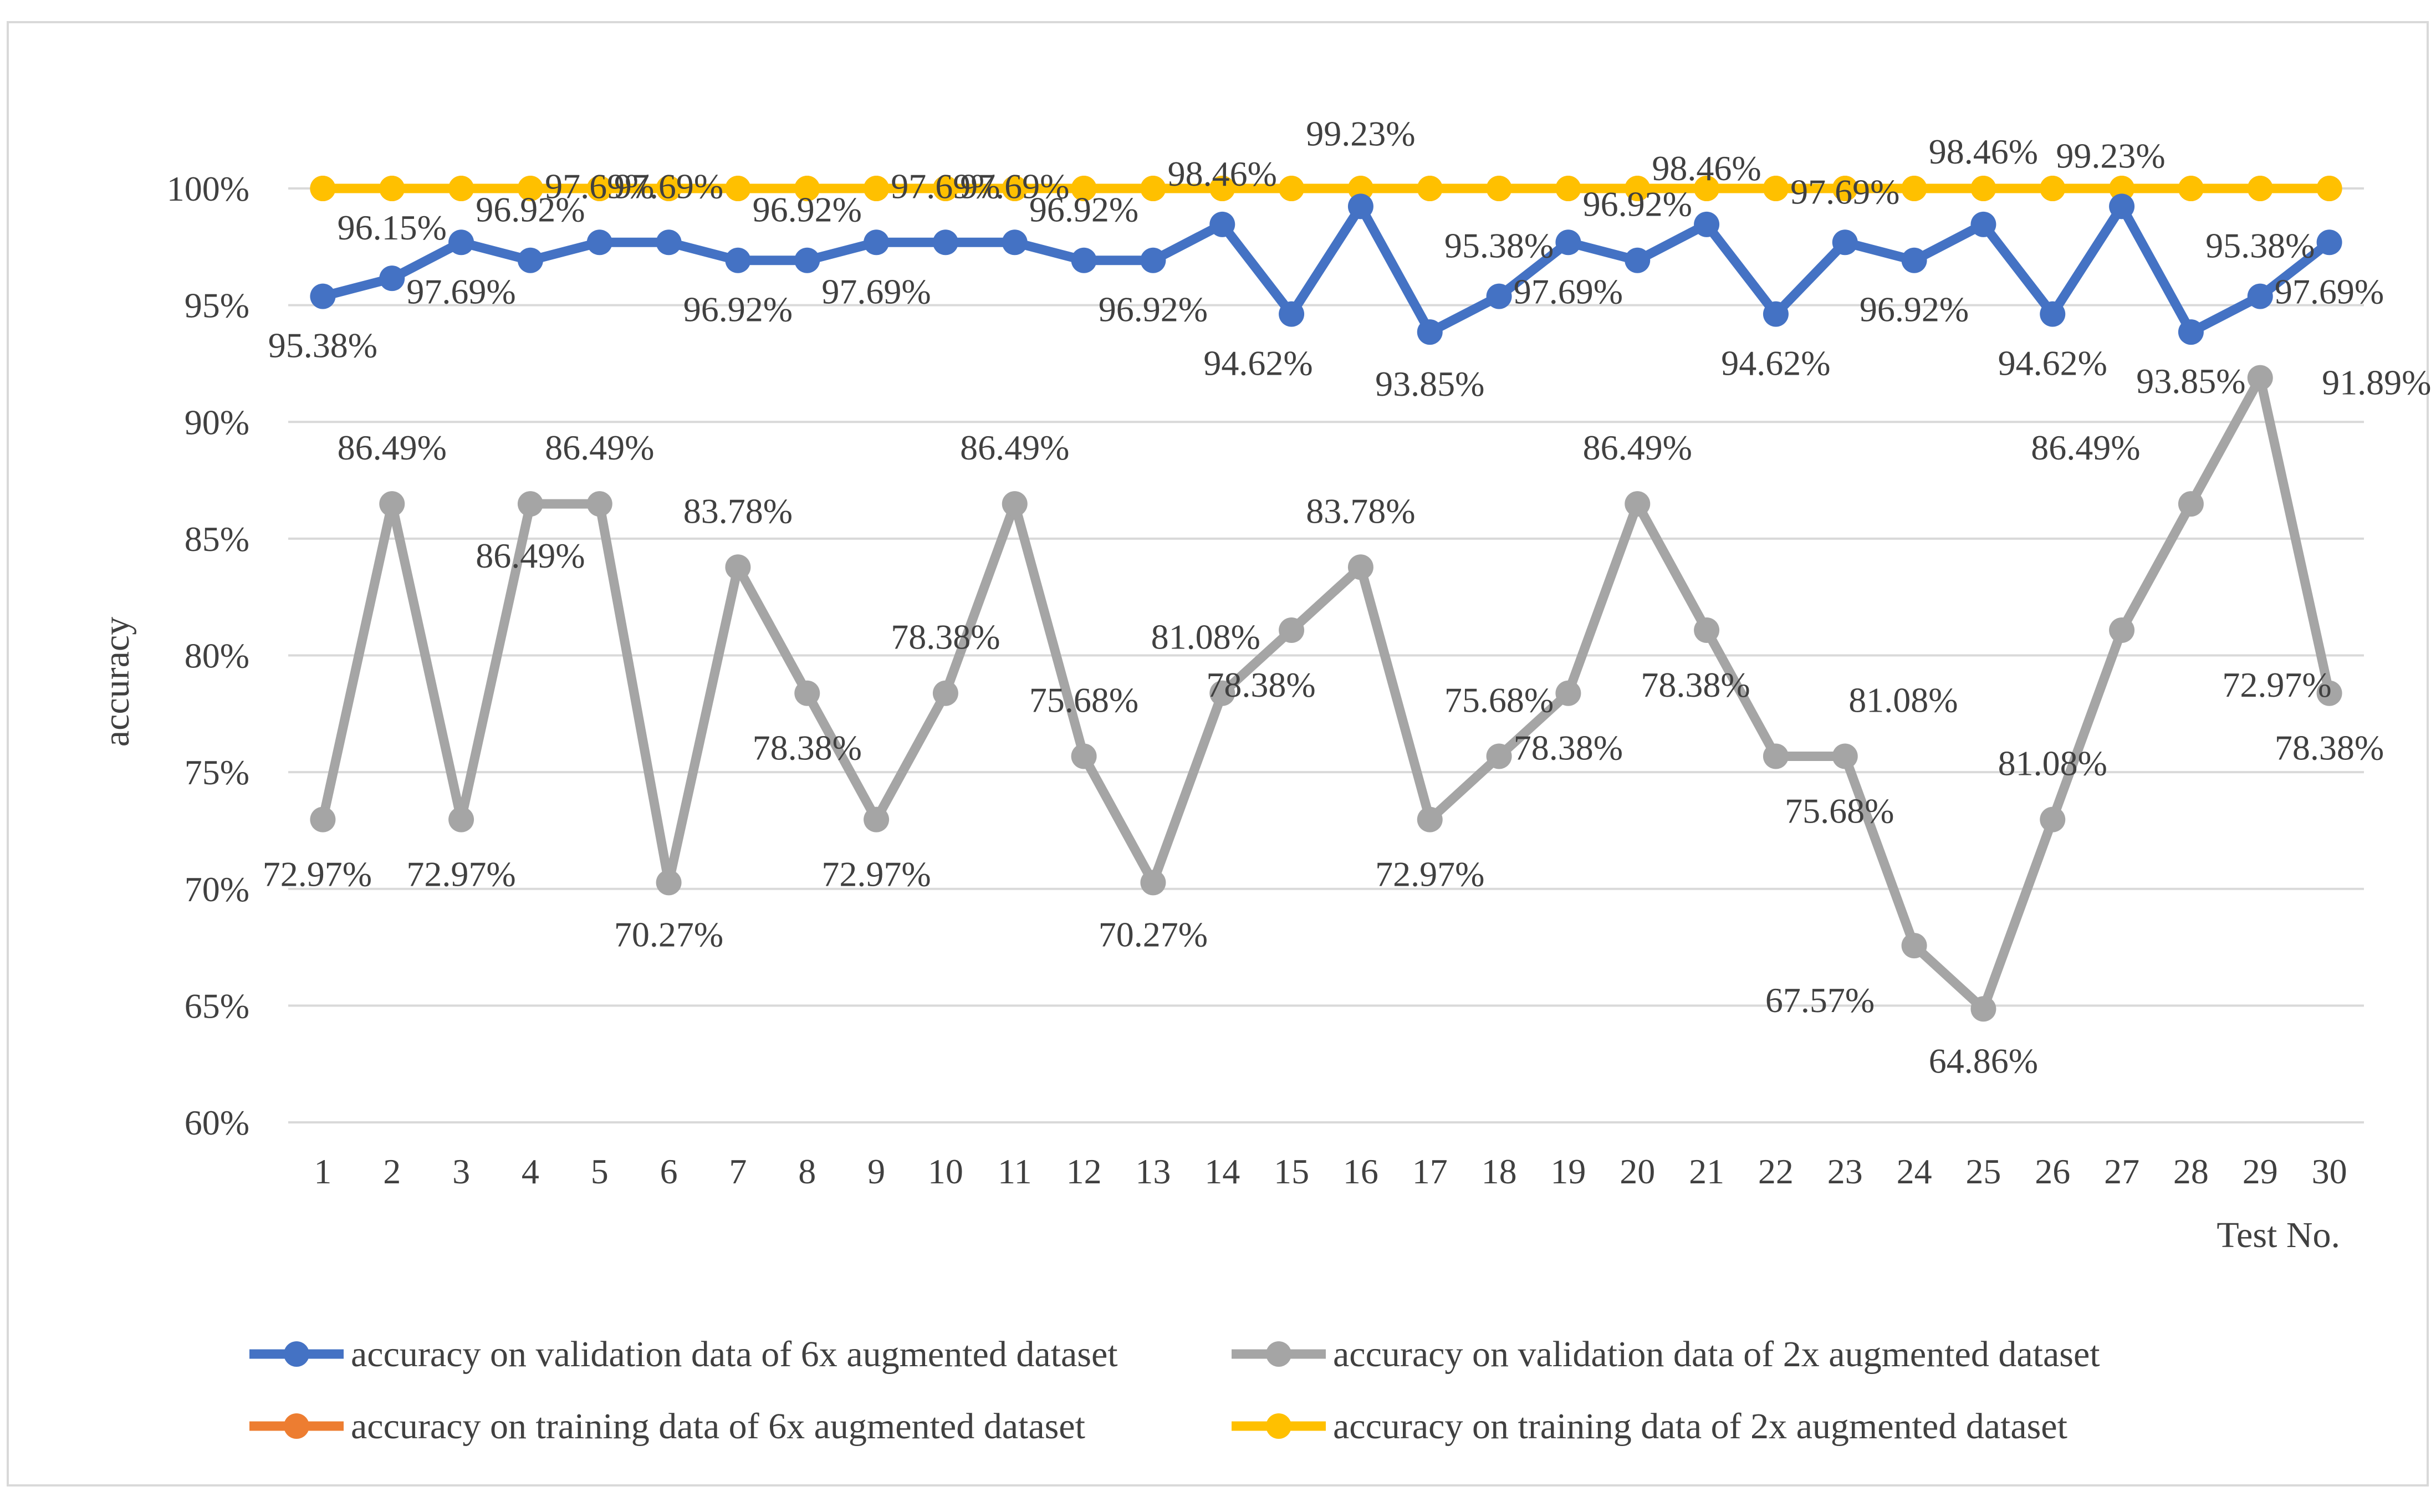 This screenshot has height=1512, width=2436. I want to click on x-tick-label: 23, so click(1845, 1171).